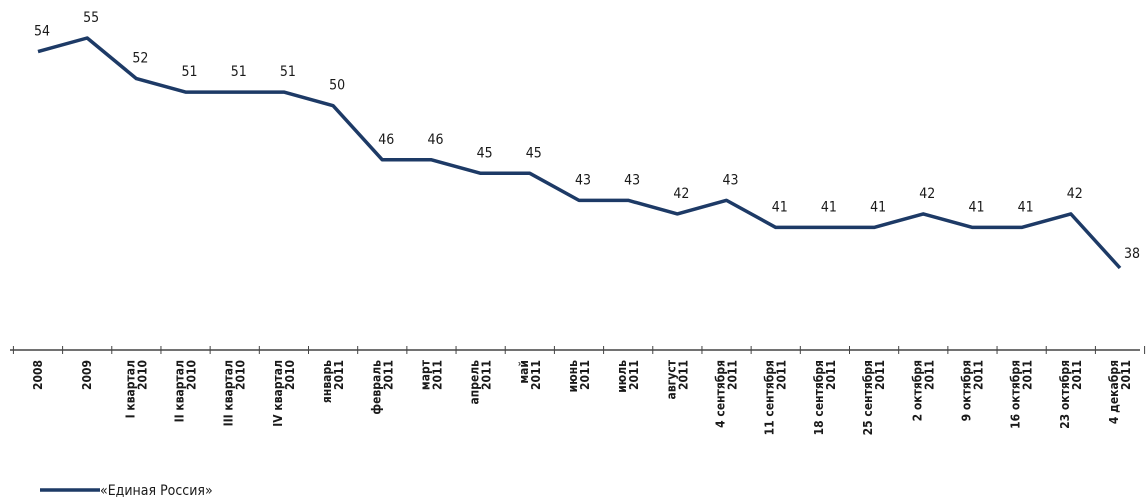 The width and height of the screenshot is (1146, 502). What do you see at coordinates (721, 394) in the screenshot?
I see `x-tick-label-line: 4 сентября` at bounding box center [721, 394].